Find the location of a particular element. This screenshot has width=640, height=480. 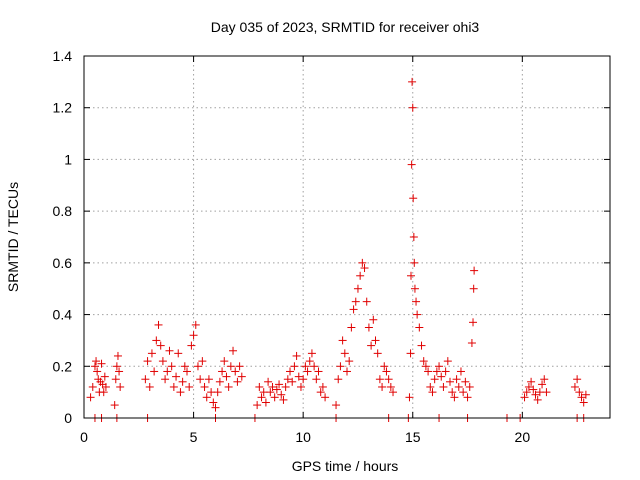

x-axis-label: GPS time / hours is located at coordinates (345, 466).